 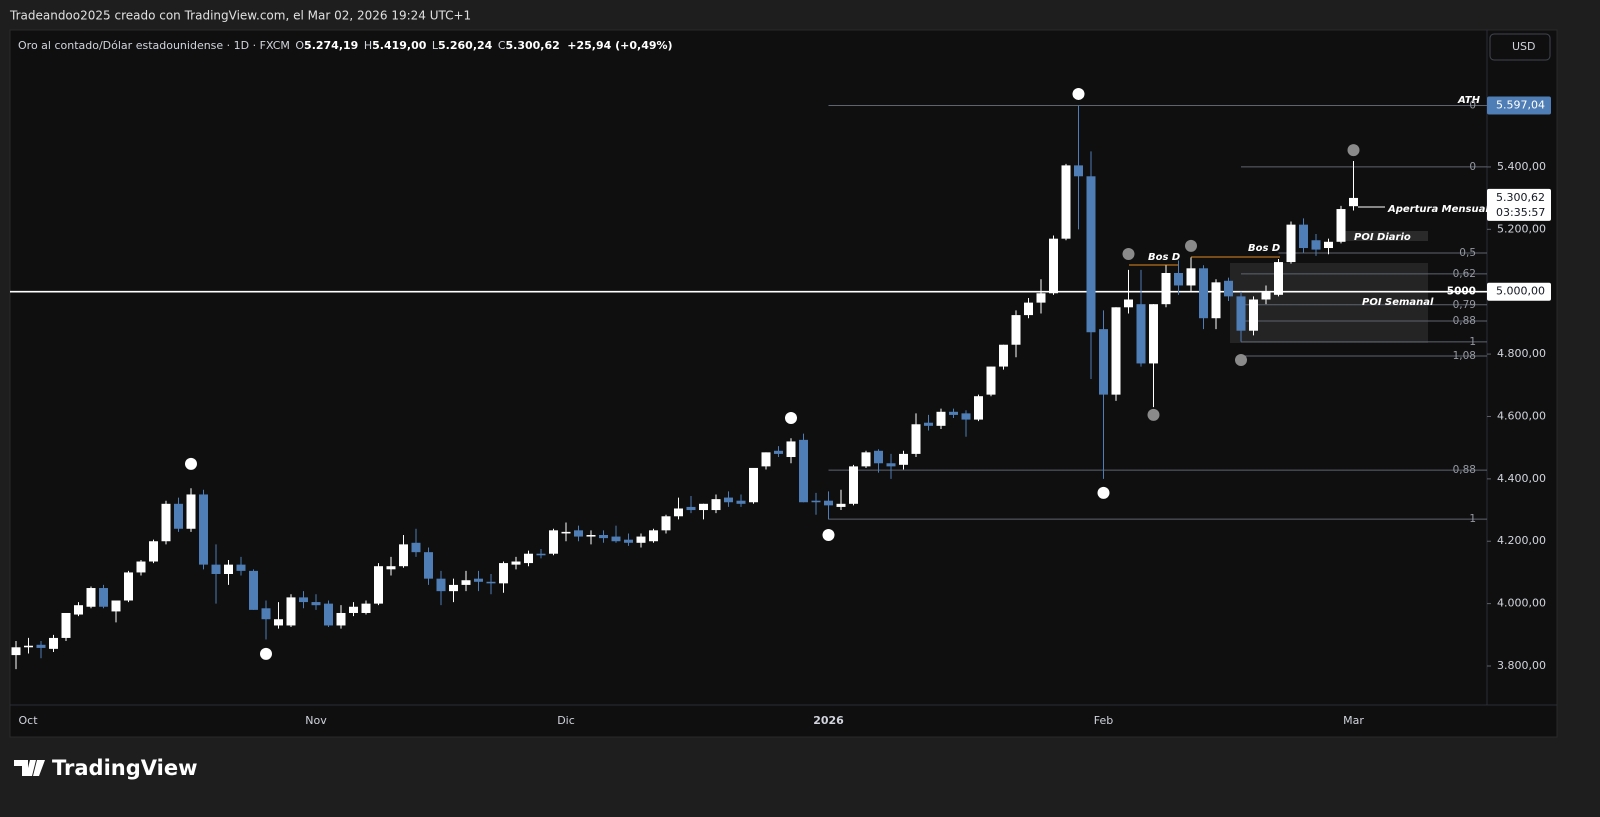 What do you see at coordinates (1103, 720) in the screenshot?
I see `x-tick-label: Feb` at bounding box center [1103, 720].